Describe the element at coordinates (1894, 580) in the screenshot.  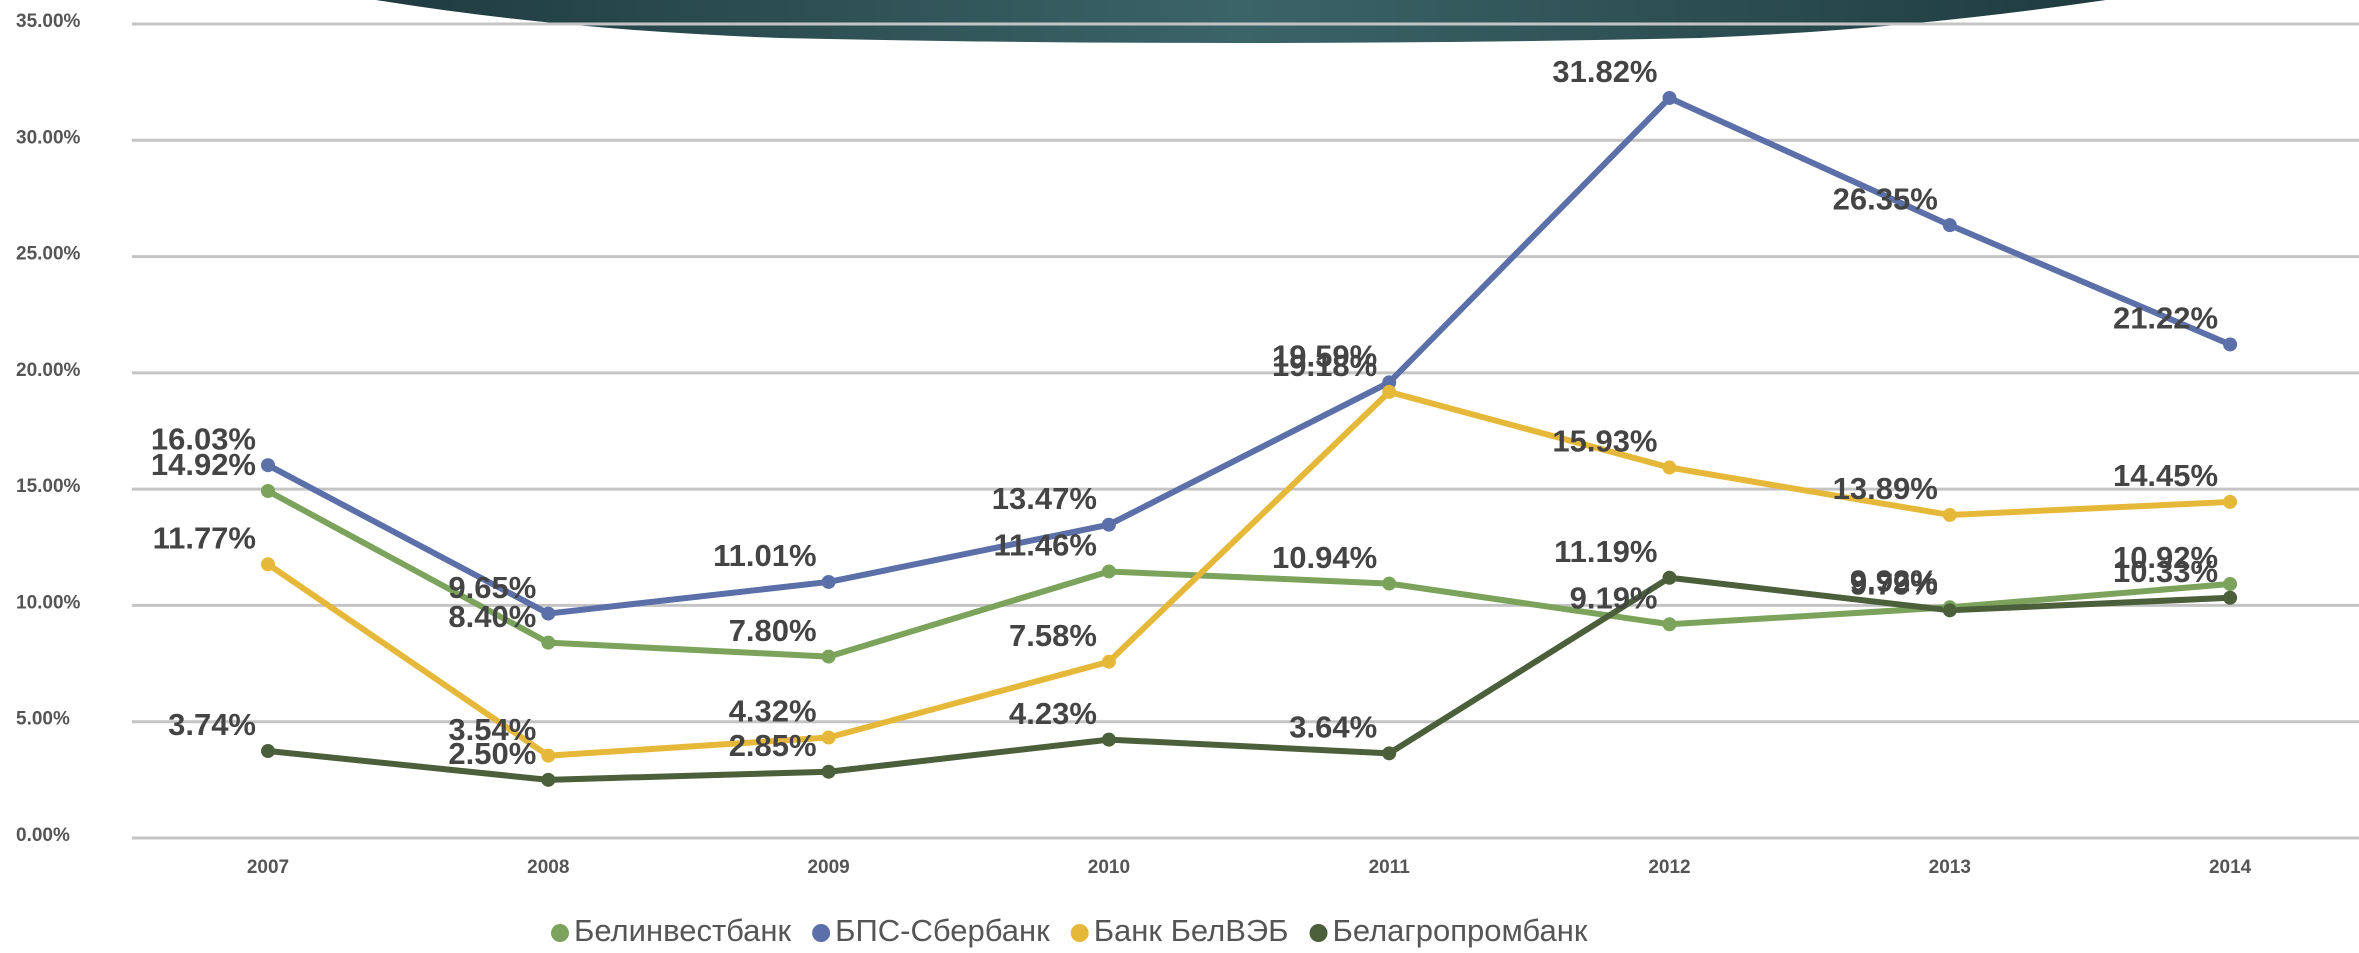
I see `data-label: 9.92%` at that location.